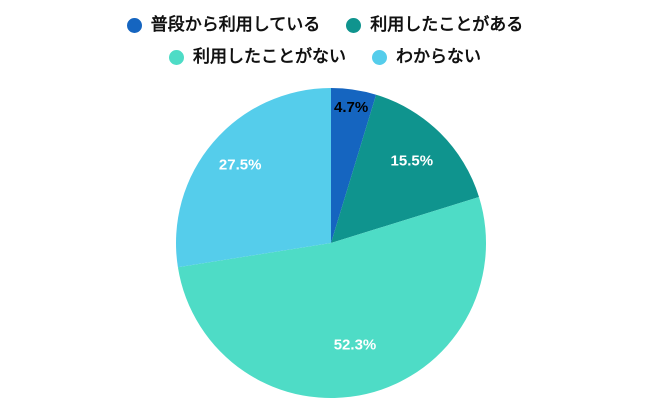  Describe the element at coordinates (235, 24) in the screenshot. I see `legend-label: 普段から利用している` at that location.